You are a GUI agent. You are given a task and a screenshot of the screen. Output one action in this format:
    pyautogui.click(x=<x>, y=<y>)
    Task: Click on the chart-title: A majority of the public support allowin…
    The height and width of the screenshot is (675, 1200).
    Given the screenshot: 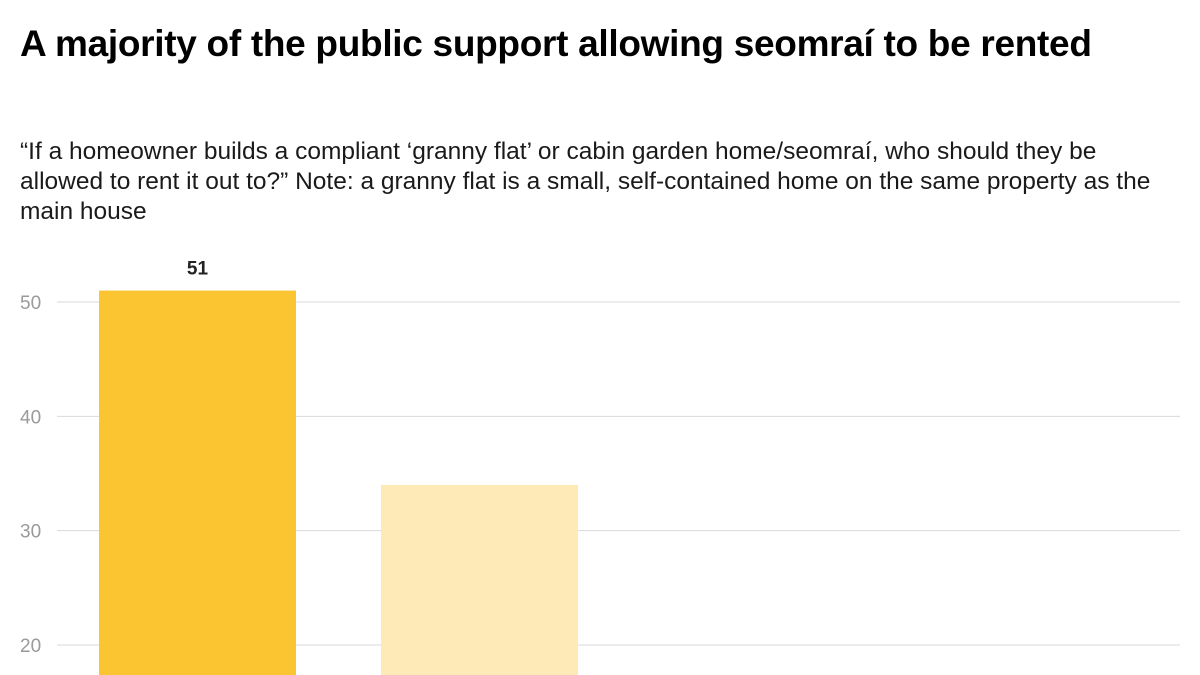 What is the action you would take?
    pyautogui.click(x=556, y=43)
    